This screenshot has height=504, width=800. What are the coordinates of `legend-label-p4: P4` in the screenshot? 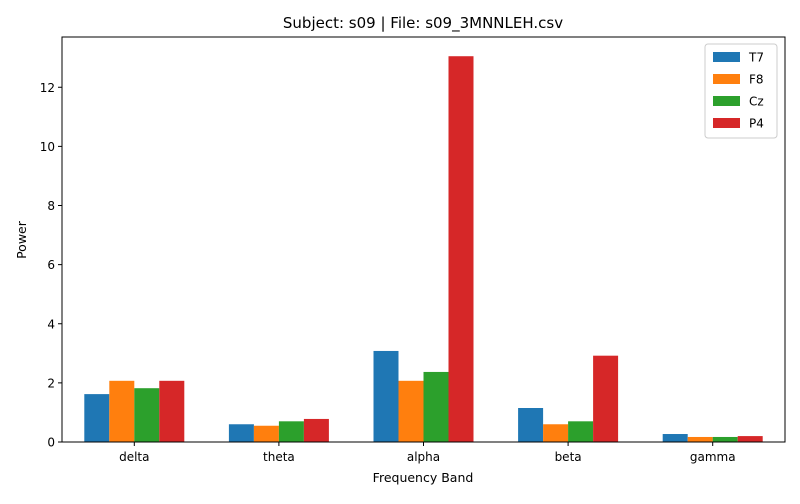 It's located at (756, 124).